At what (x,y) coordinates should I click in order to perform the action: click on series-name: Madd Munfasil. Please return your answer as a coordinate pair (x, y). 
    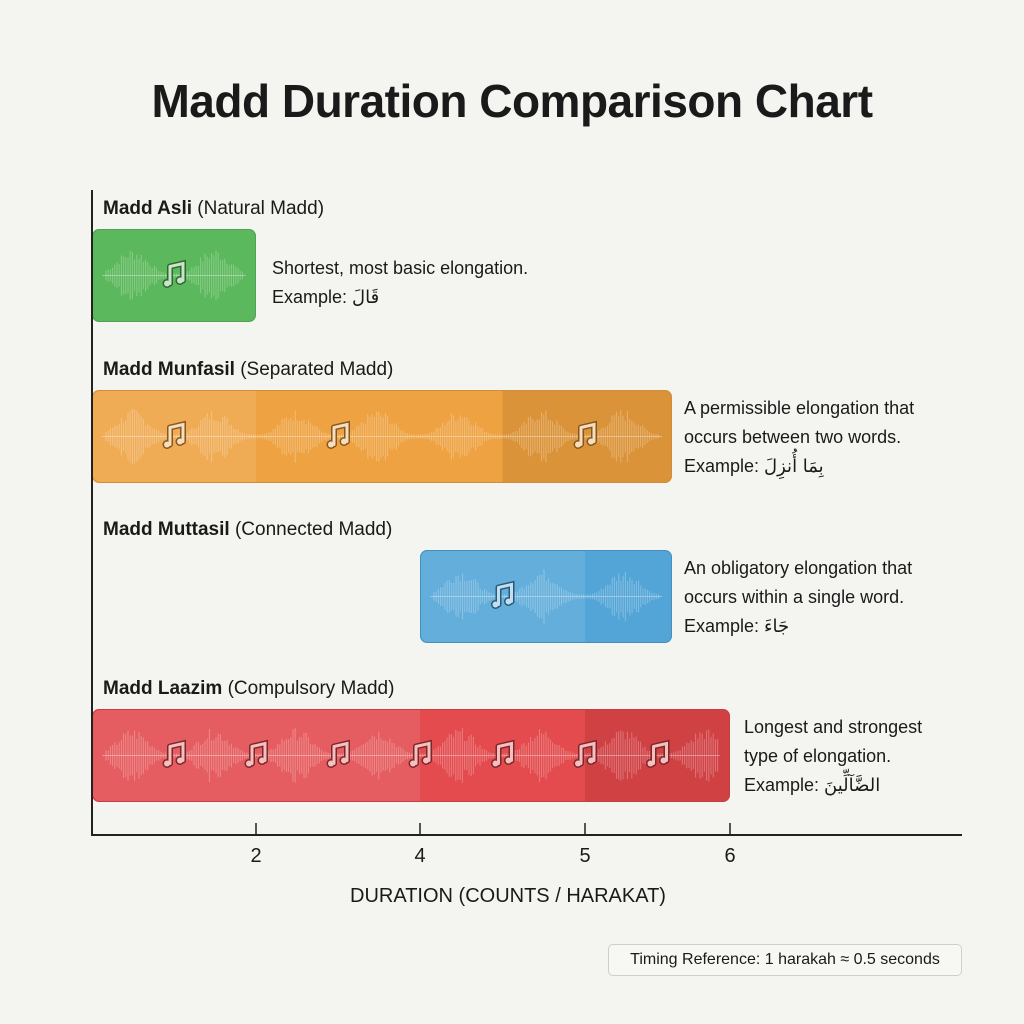
    Looking at the image, I should click on (169, 369).